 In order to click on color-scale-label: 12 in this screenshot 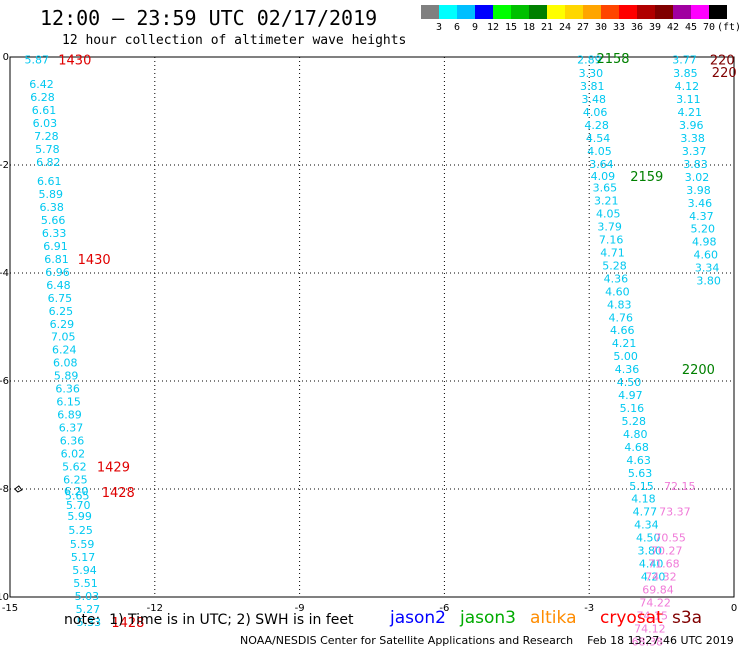, I will do `click(493, 27)`.